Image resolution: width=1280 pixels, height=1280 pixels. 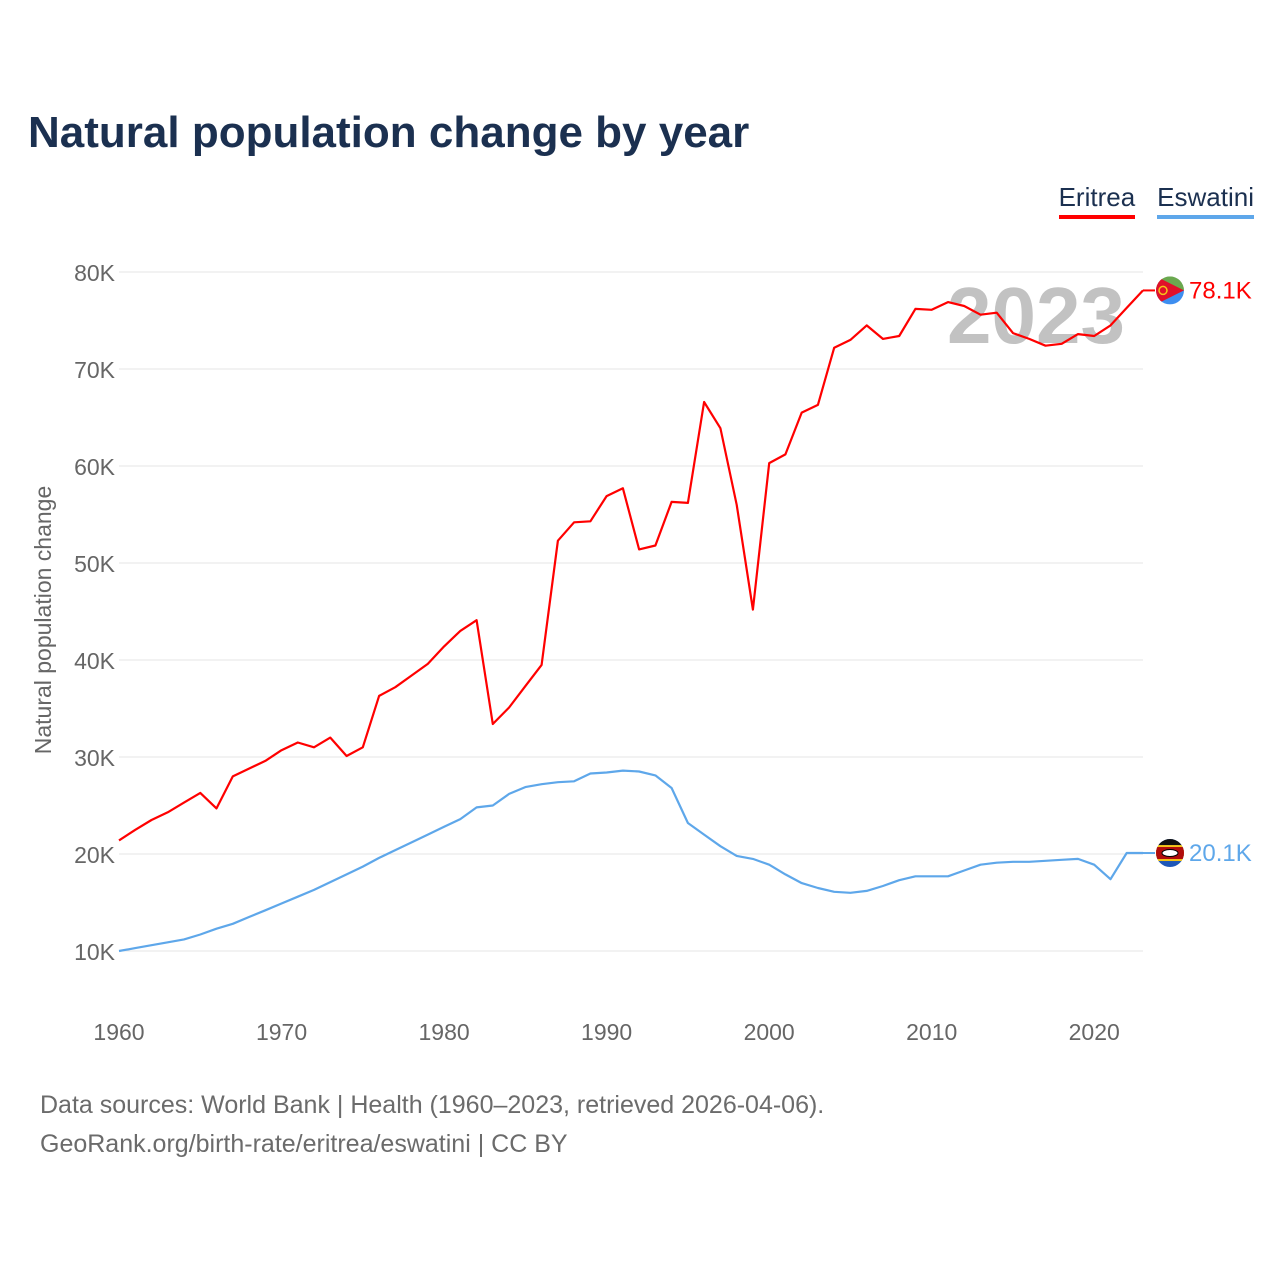 I want to click on x-tick-label: 2010, so click(x=931, y=1032).